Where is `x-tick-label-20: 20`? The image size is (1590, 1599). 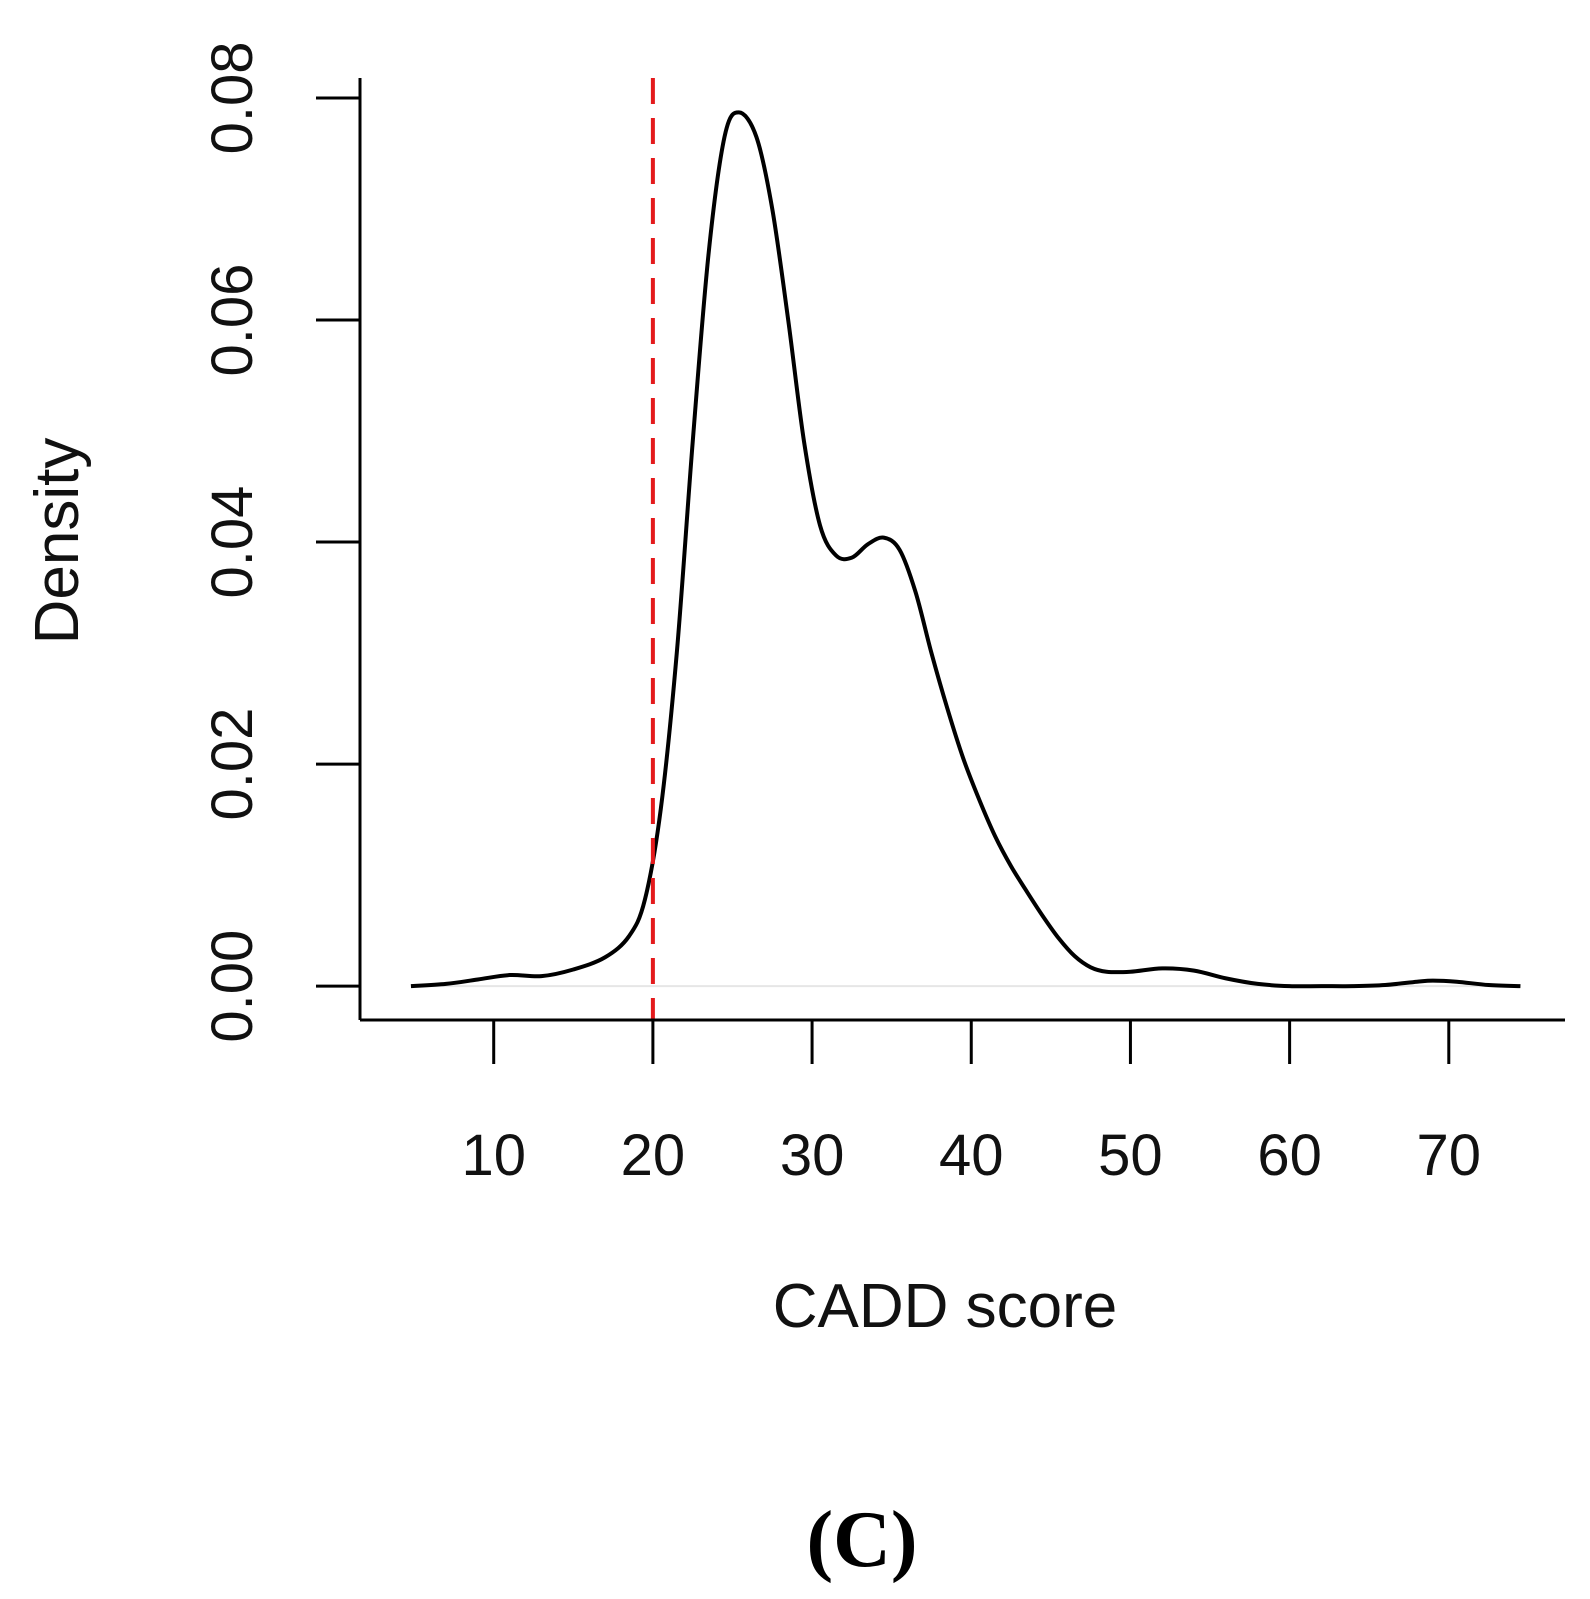
x-tick-label-20: 20 is located at coordinates (653, 1155).